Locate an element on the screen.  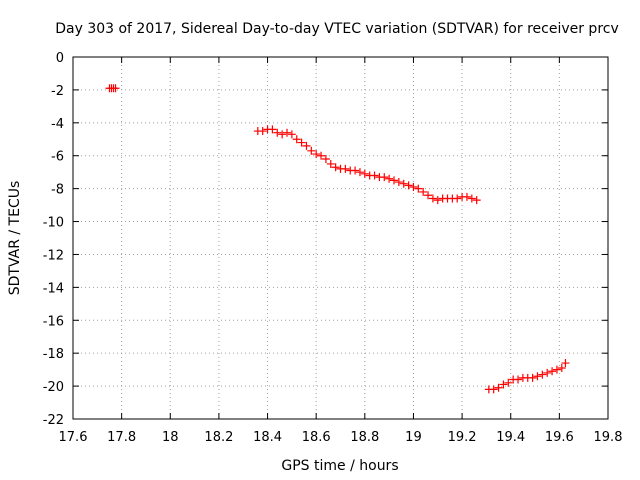
y-tick-label: -8 is located at coordinates (57, 190).